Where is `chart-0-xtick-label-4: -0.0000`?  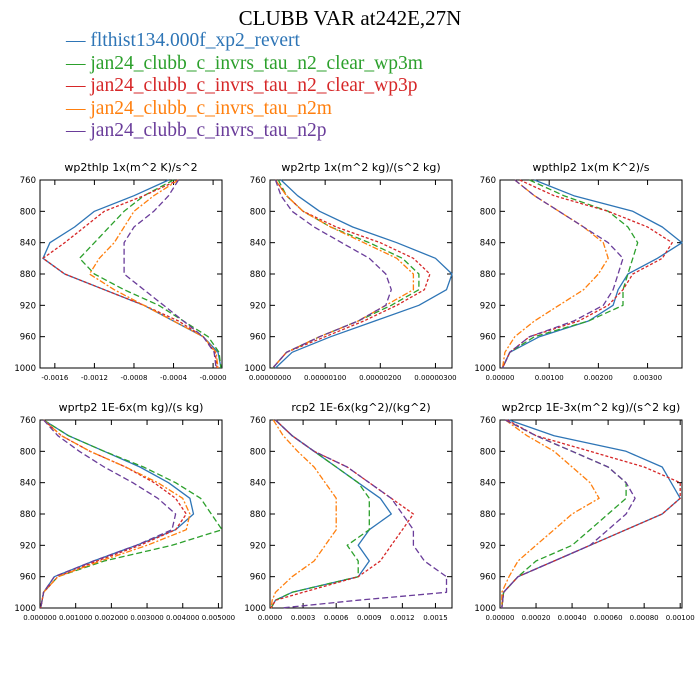 chart-0-xtick-label-4: -0.0000 is located at coordinates (213, 378).